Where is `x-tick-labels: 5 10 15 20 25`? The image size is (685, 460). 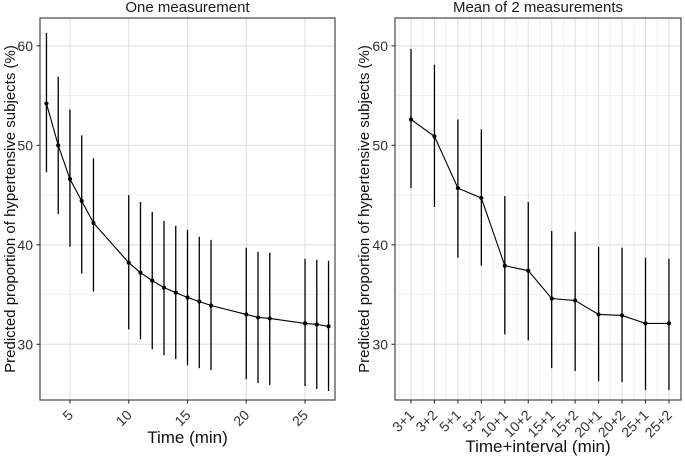 x-tick-labels: 5 10 15 20 25 is located at coordinates (185, 418).